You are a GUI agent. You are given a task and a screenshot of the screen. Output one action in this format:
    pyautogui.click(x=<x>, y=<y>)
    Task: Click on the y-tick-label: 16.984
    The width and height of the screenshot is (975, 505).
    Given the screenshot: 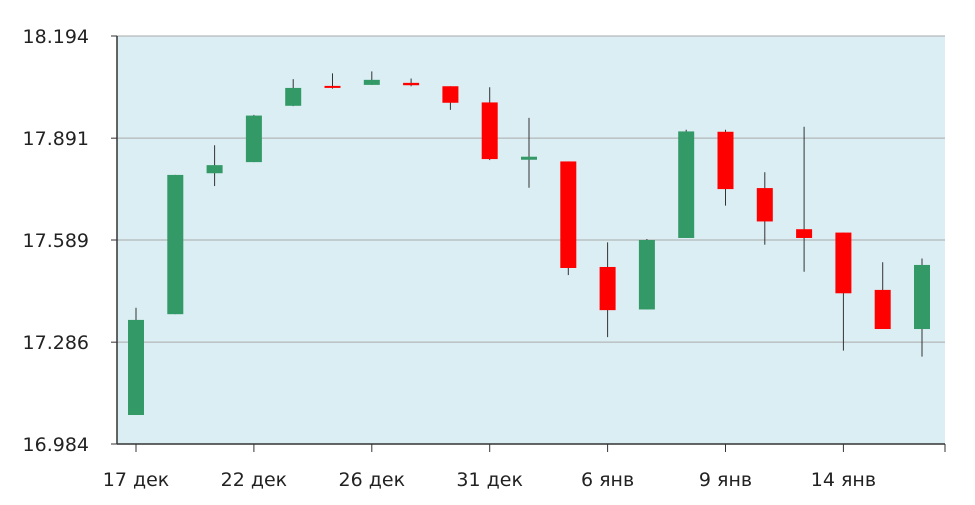 What is the action you would take?
    pyautogui.click(x=56, y=445)
    